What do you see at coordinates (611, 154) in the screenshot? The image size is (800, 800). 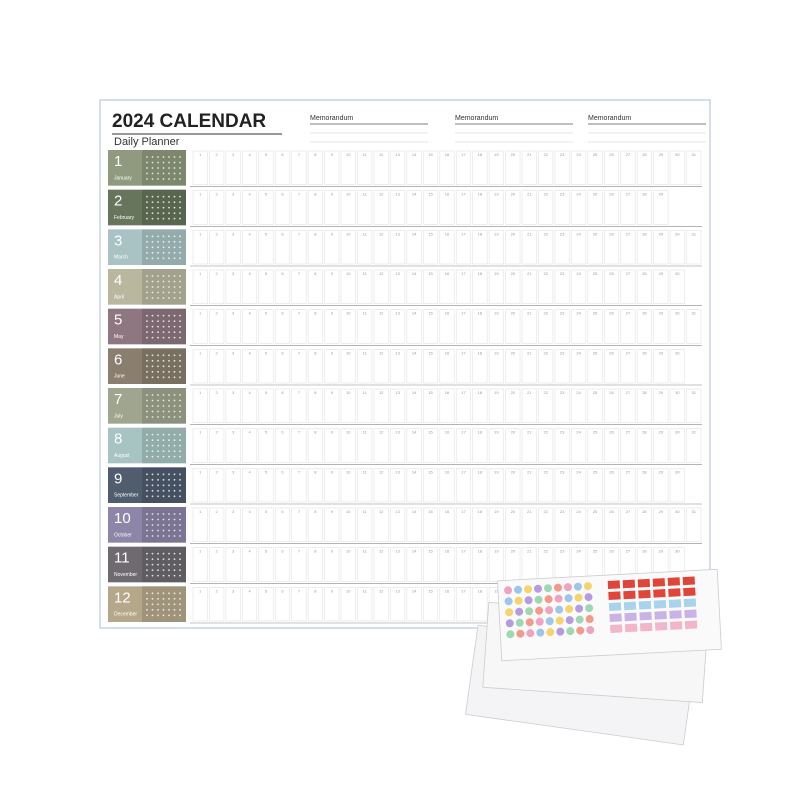 I see `day-number: 26` at bounding box center [611, 154].